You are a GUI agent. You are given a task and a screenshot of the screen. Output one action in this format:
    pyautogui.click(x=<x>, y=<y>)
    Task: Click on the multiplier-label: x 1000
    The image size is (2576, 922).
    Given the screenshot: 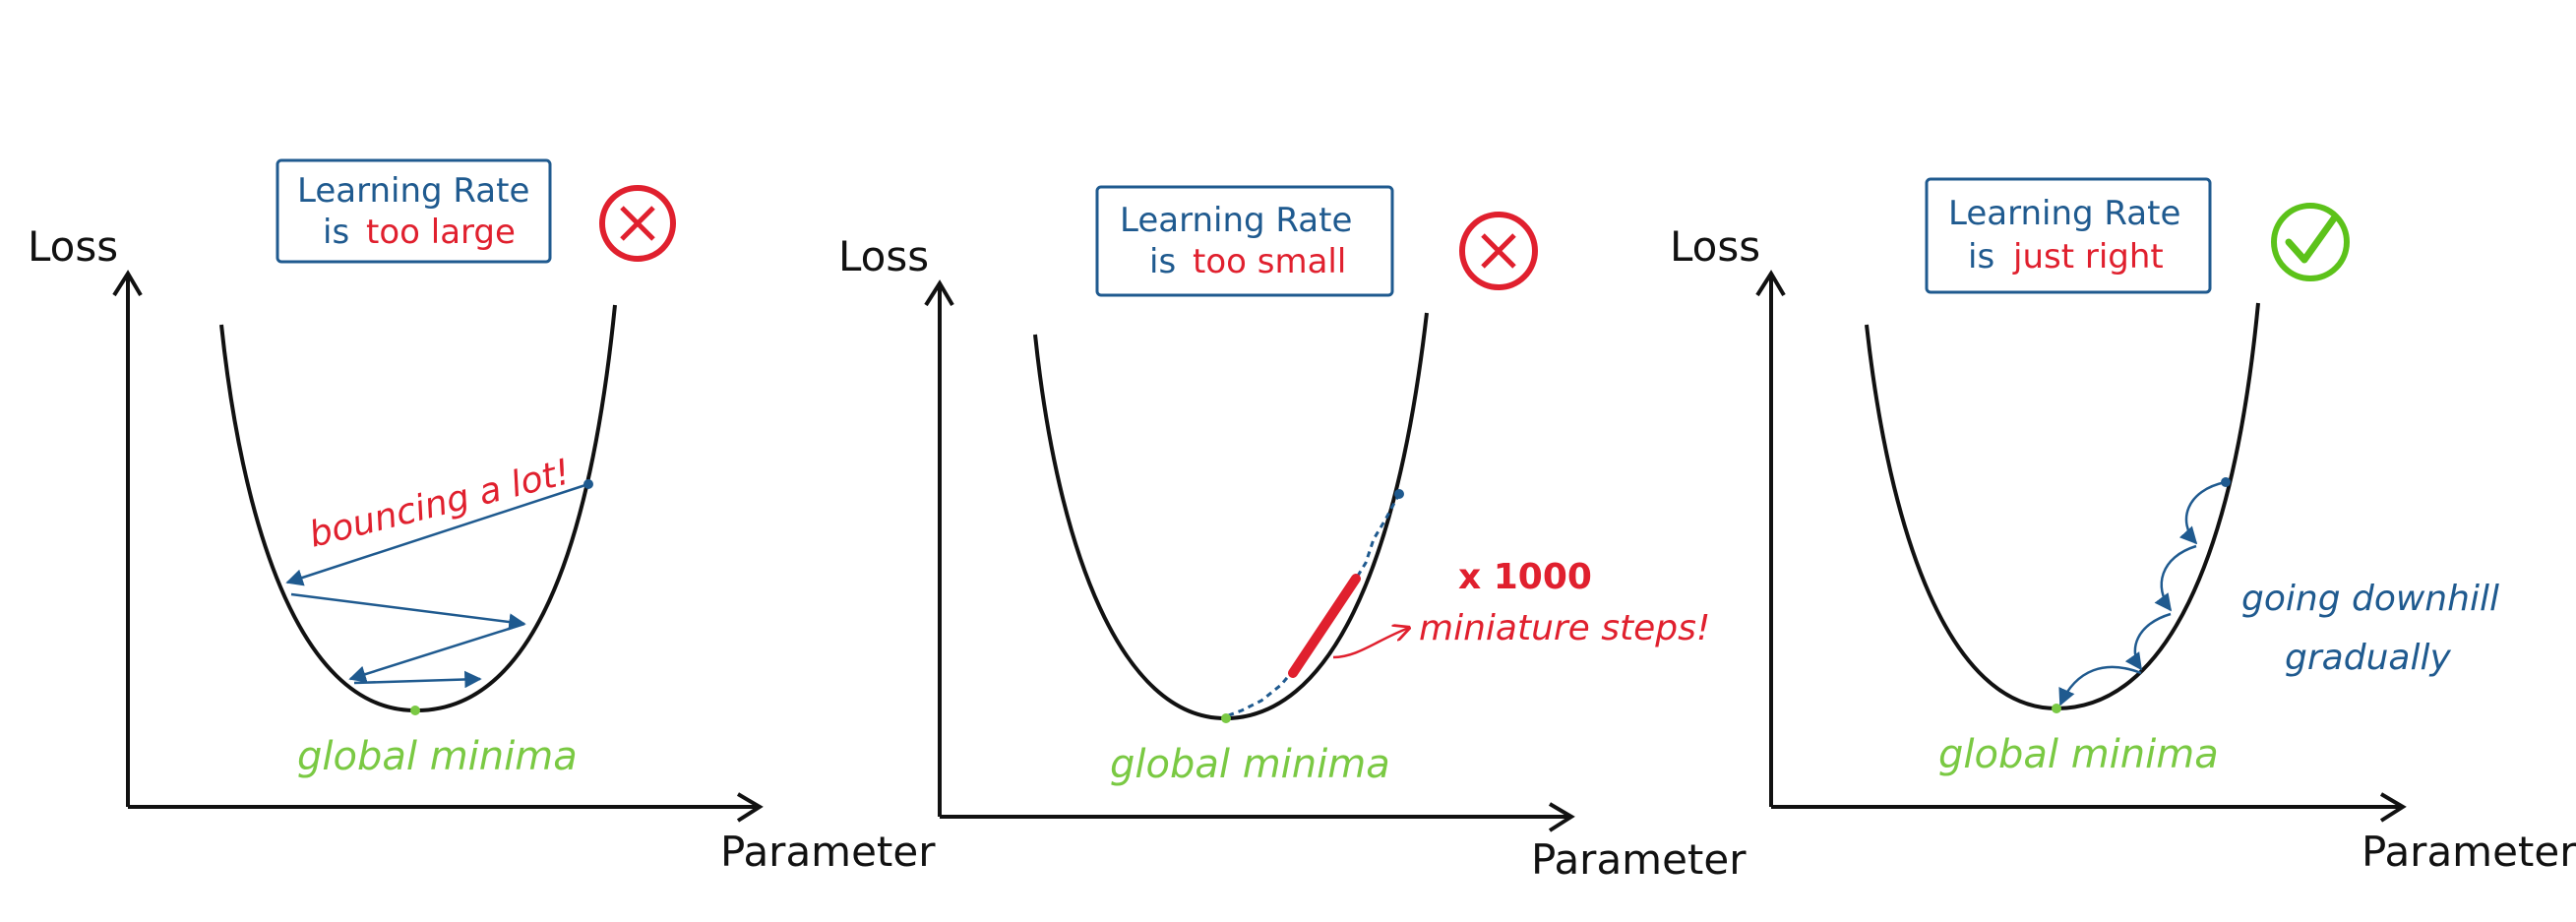 What is the action you would take?
    pyautogui.click(x=1525, y=577)
    